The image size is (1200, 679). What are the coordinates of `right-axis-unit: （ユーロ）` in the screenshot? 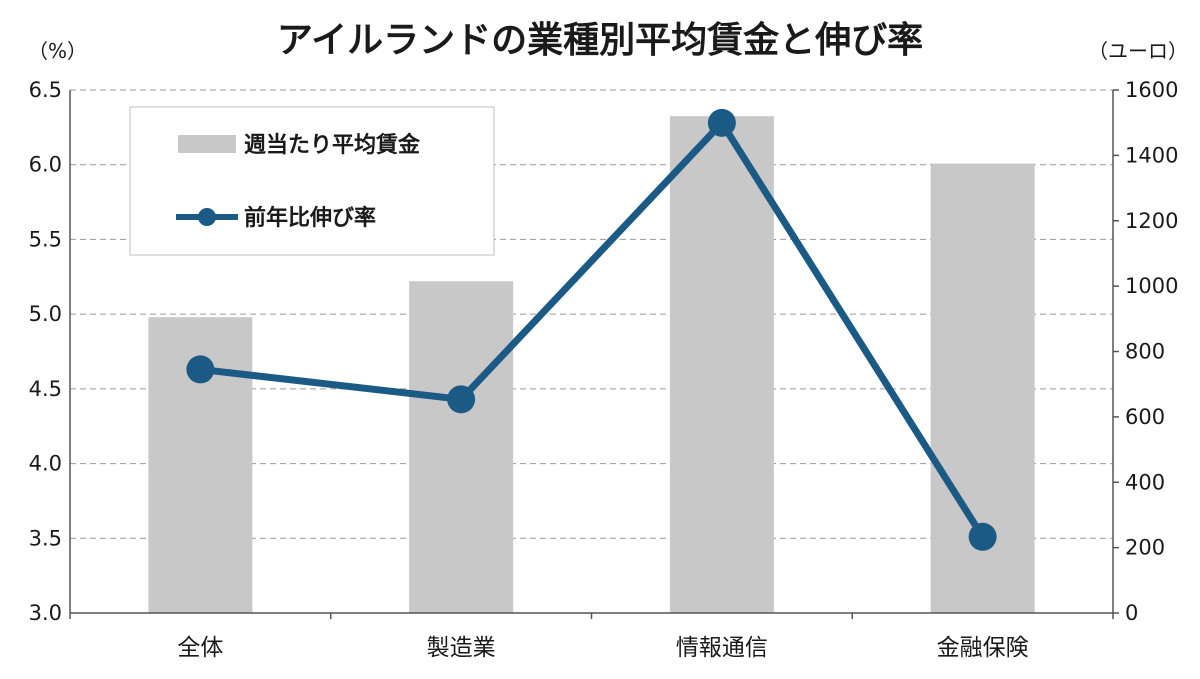 It's located at (1138, 51).